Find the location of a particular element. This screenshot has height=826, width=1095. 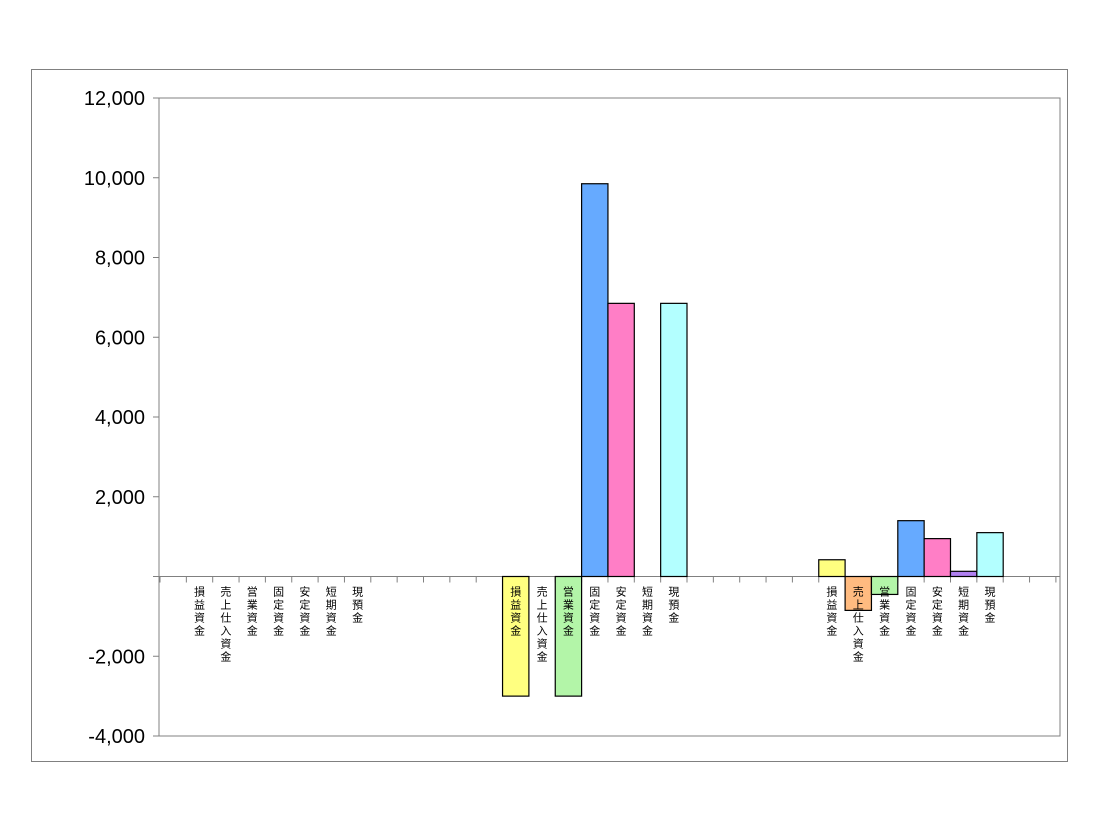

y-tick-label: -4,000 is located at coordinates (116, 737).